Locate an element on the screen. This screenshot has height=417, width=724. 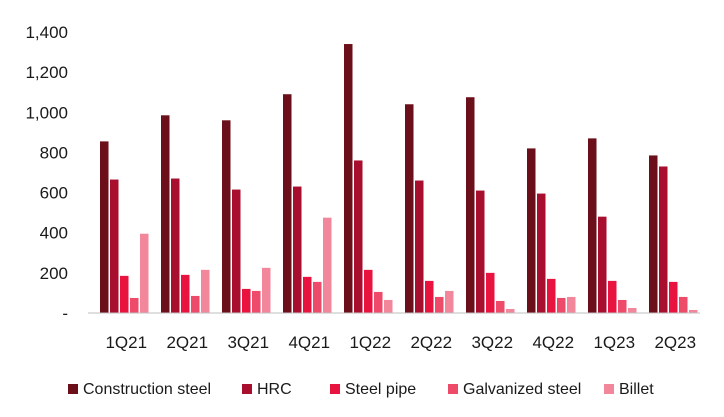
bar-steel-pipe-1q21 is located at coordinates (124, 294).